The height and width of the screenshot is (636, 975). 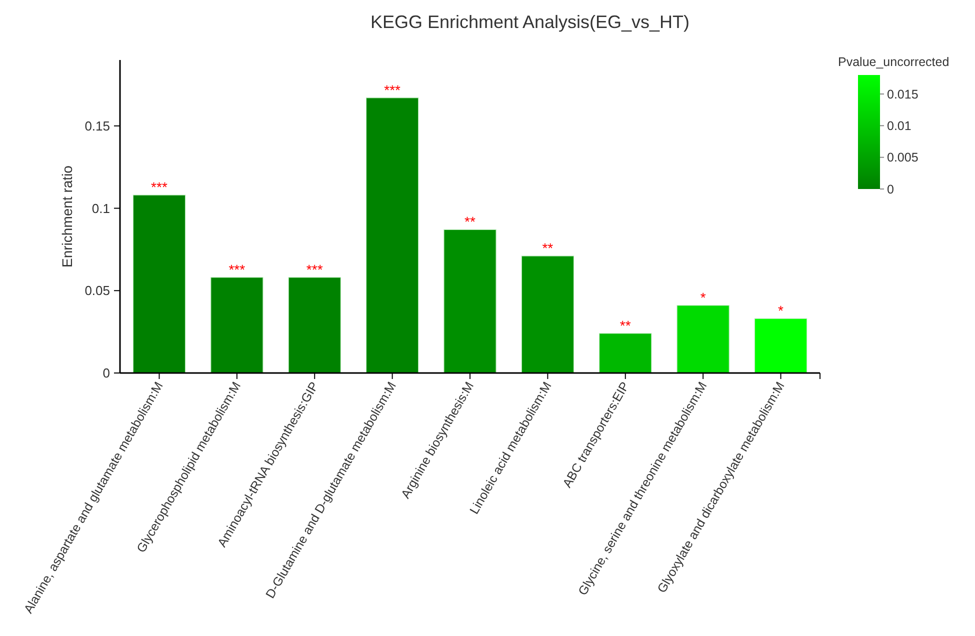 I want to click on color-bar-label: 0.015, so click(x=902, y=94).